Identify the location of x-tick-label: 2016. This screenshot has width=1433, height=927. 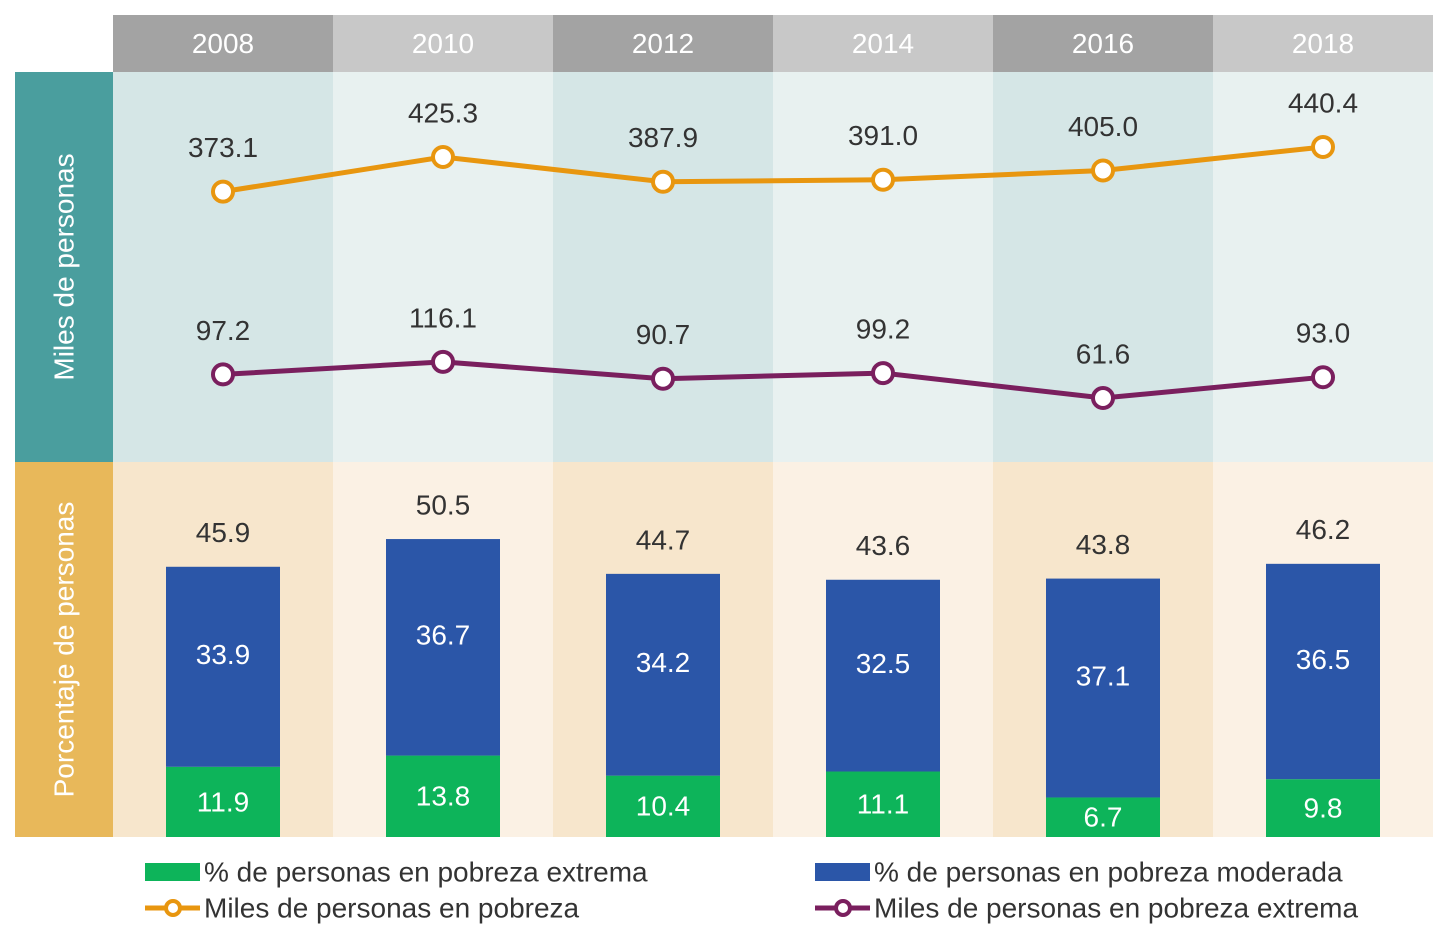
(1103, 43).